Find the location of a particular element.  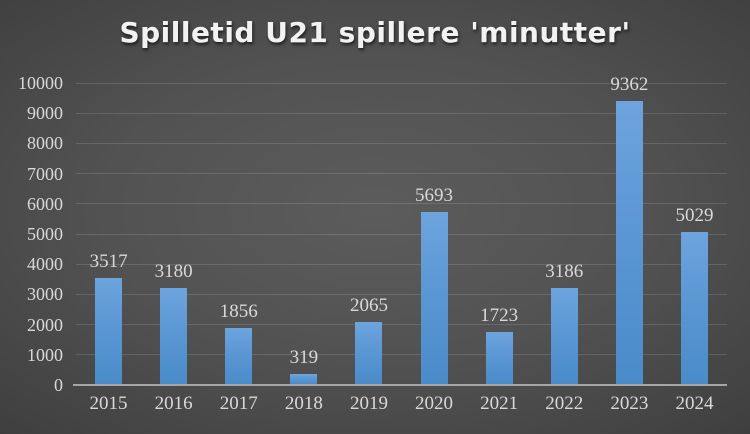

bar-2017 is located at coordinates (239, 355).